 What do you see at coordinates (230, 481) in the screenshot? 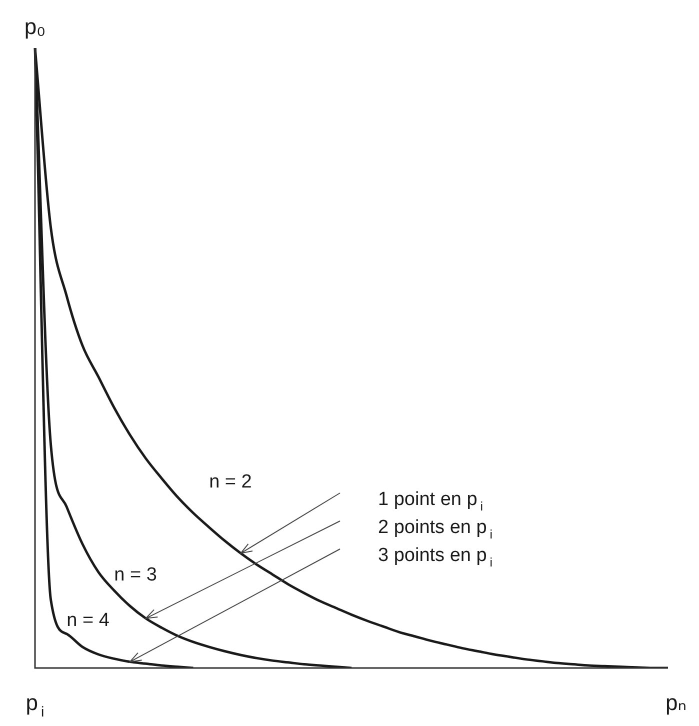
I see `series-label: n = 2` at bounding box center [230, 481].